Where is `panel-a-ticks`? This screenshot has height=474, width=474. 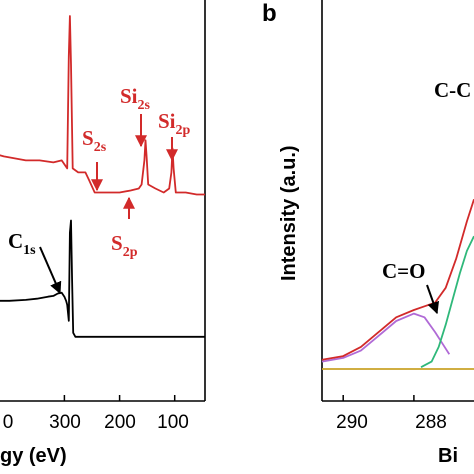 panel-a-ticks is located at coordinates (119, 398).